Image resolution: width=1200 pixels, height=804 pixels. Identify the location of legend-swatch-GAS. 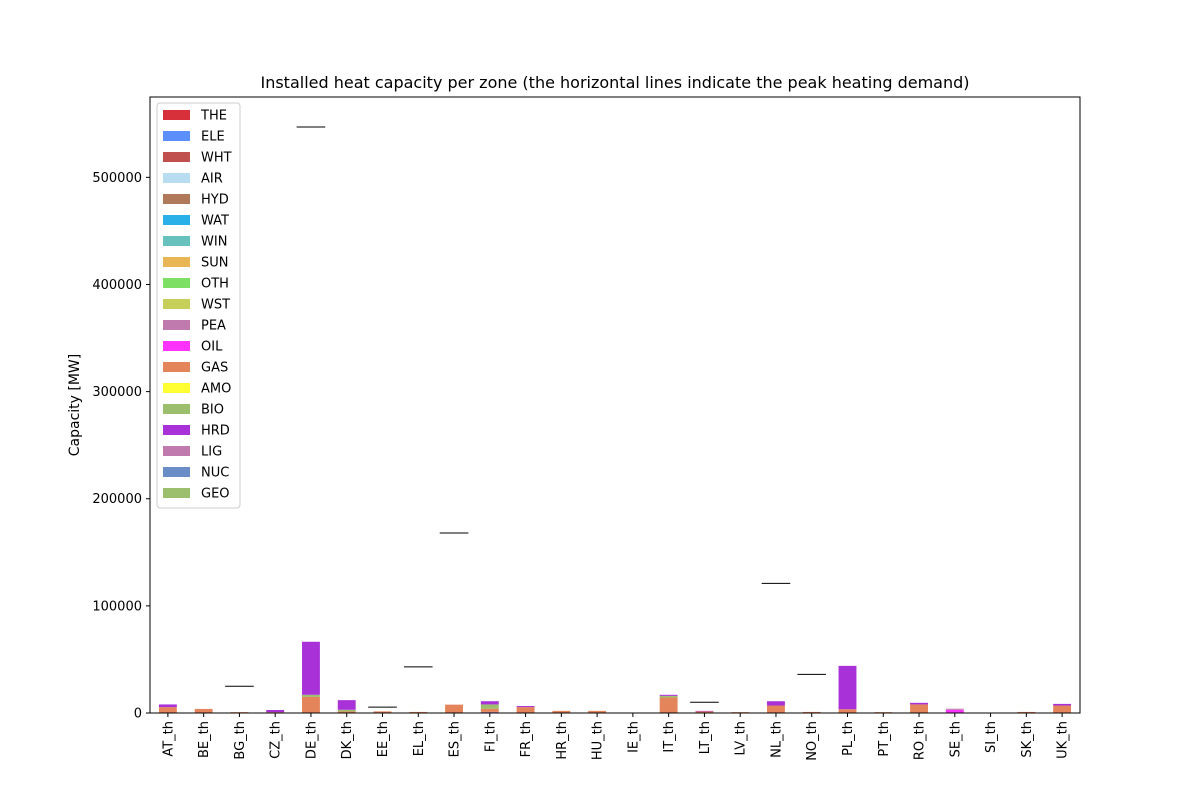
(176, 367).